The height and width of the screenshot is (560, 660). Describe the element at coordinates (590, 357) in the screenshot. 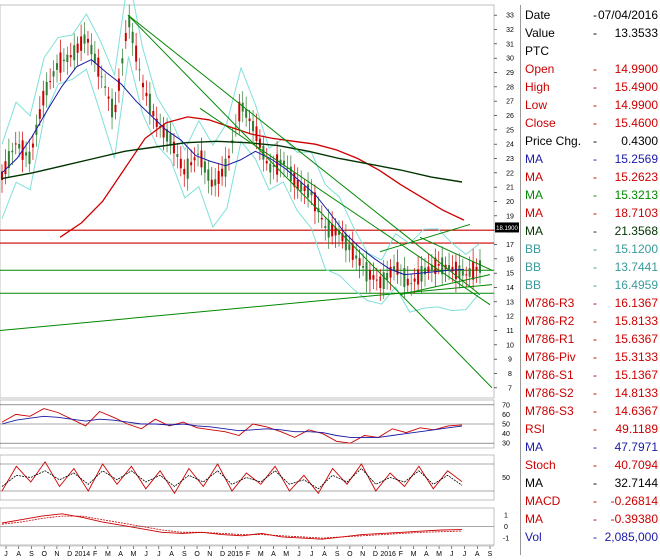

I see `panel-row: M786-Piv - 15.3133` at that location.